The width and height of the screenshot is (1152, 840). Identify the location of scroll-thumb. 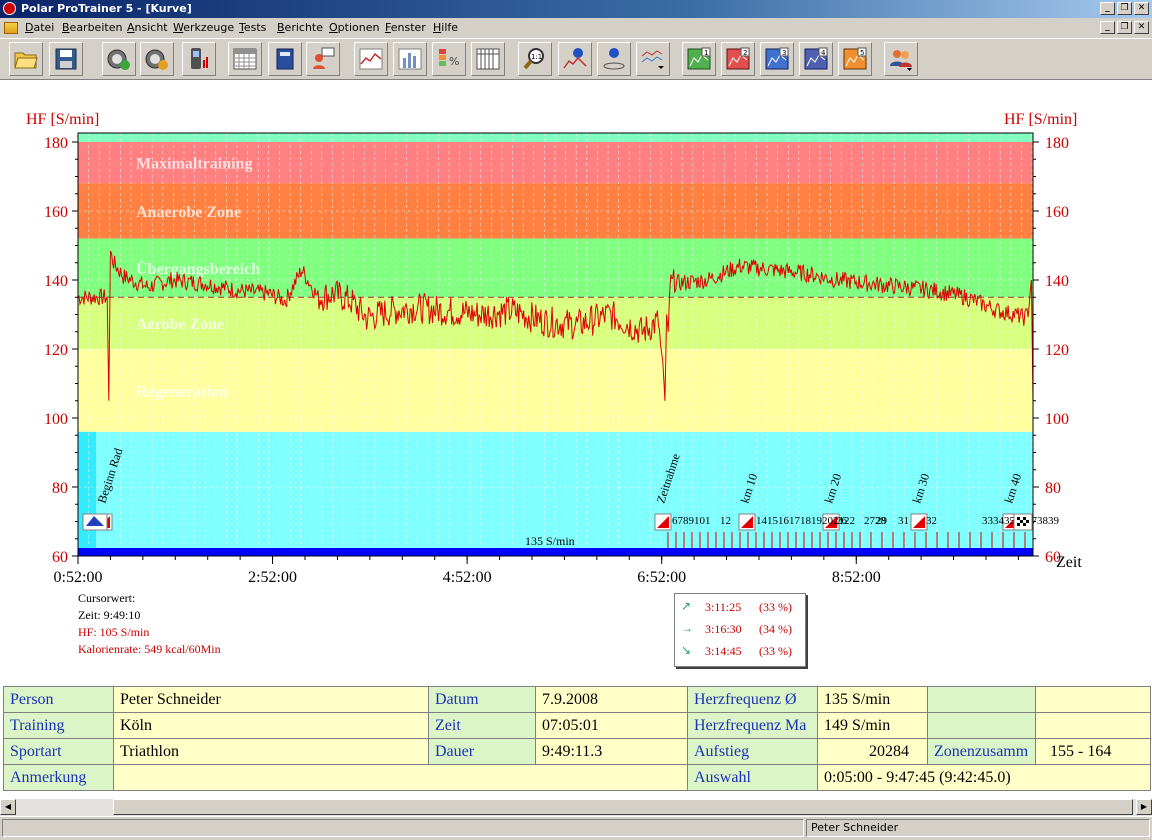
(623, 807).